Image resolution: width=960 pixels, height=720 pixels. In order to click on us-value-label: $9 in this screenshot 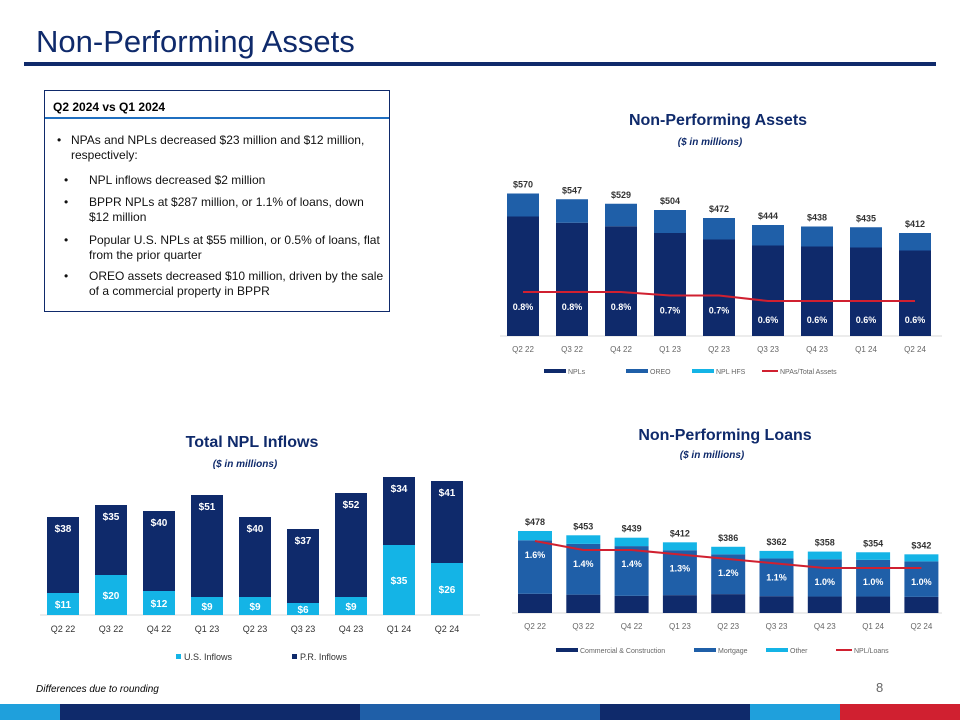, I will do `click(255, 607)`.